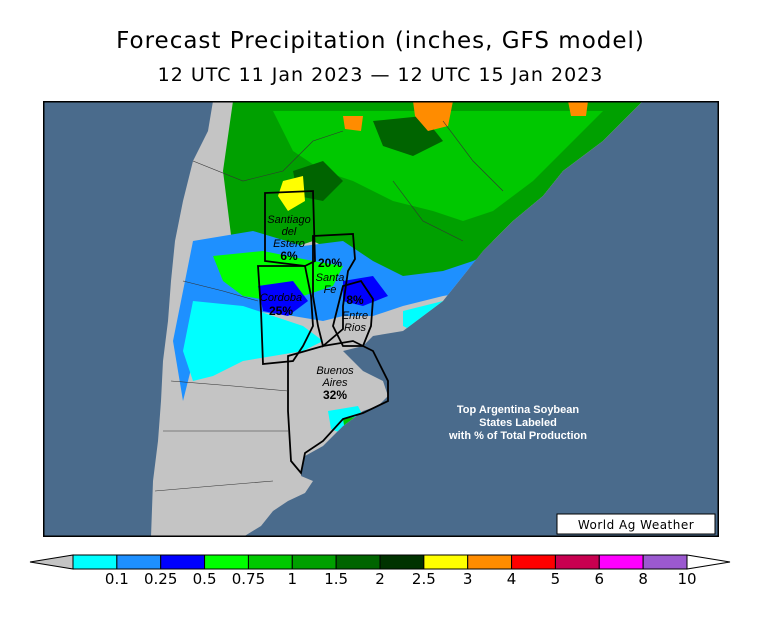 This screenshot has width=761, height=624. What do you see at coordinates (330, 284) in the screenshot?
I see `region-name-santa-fe: Santa Fe` at bounding box center [330, 284].